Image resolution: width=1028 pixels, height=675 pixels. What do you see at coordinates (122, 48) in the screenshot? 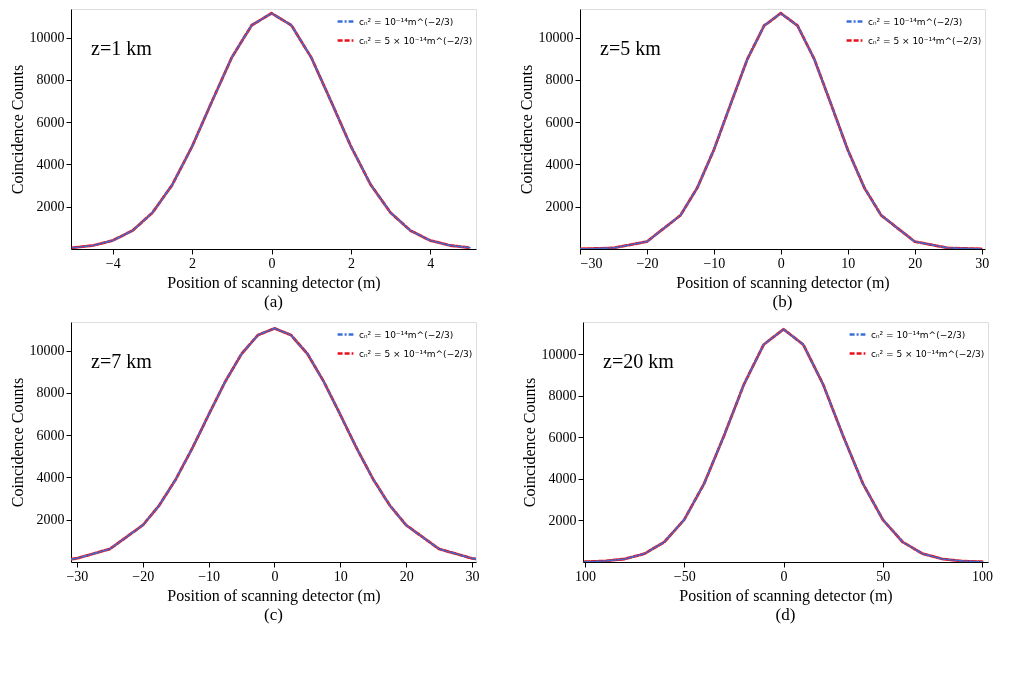
I see `annotation: z=1 km` at bounding box center [122, 48].